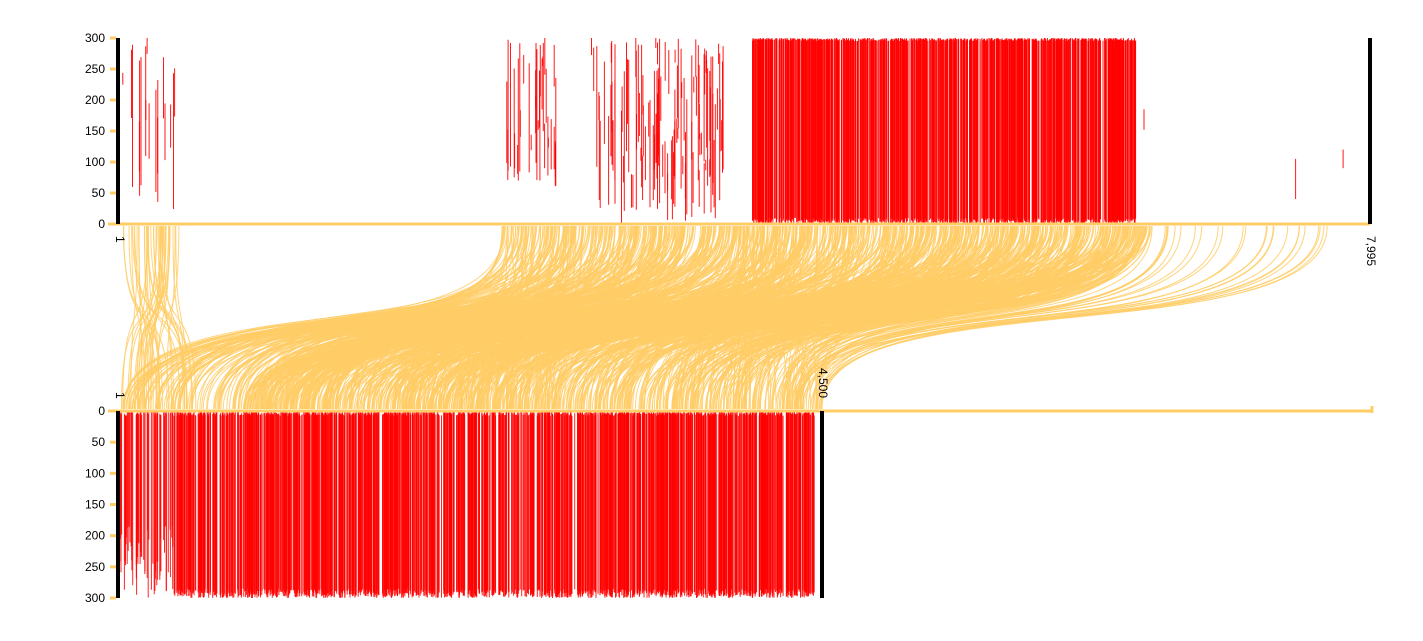 The width and height of the screenshot is (1423, 641). Describe the element at coordinates (101, 411) in the screenshot. I see `bottom-y-tick-label: 0` at that location.